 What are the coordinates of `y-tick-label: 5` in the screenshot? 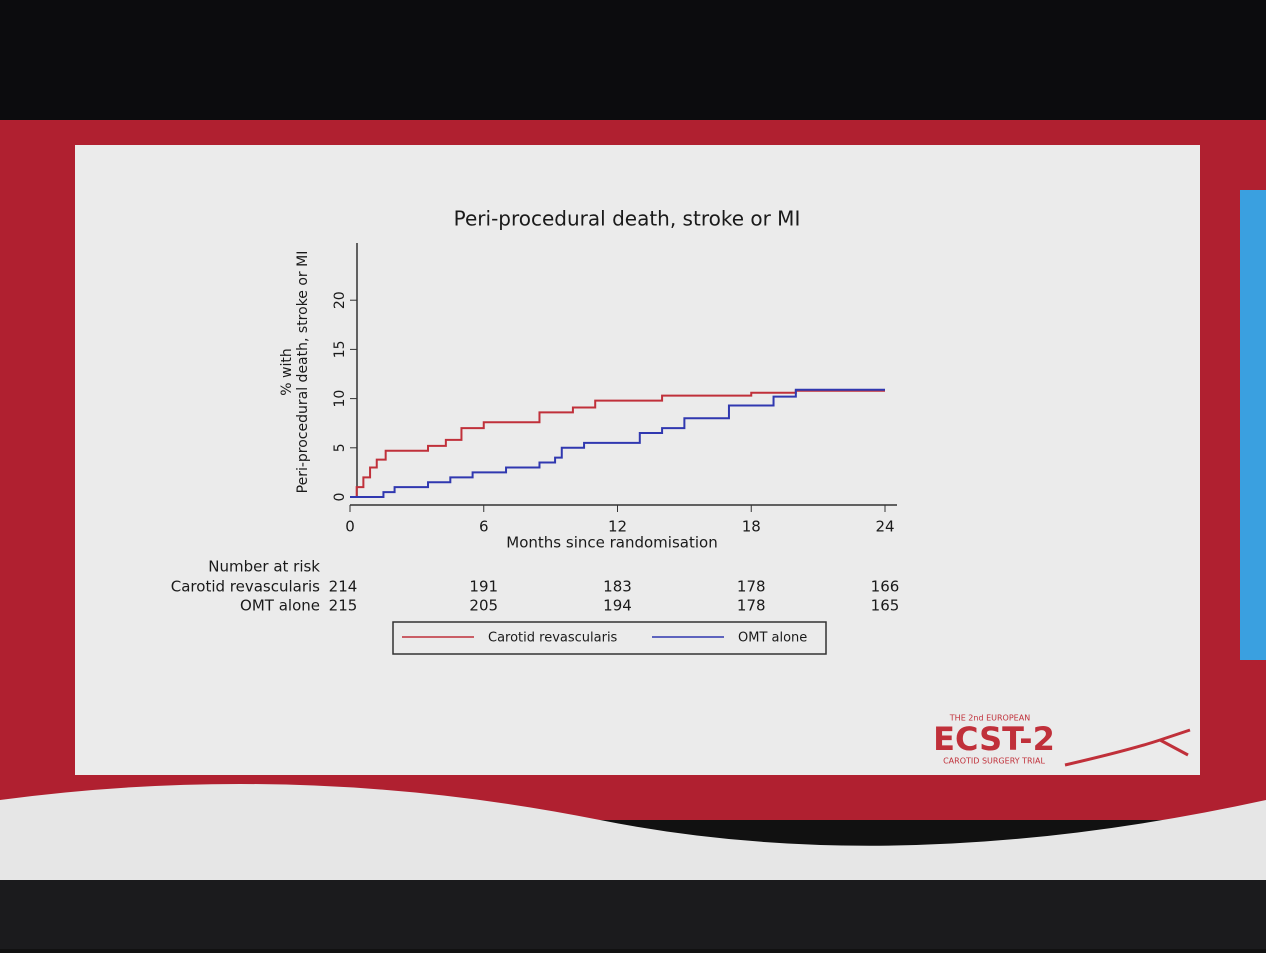 It's located at (340, 447).